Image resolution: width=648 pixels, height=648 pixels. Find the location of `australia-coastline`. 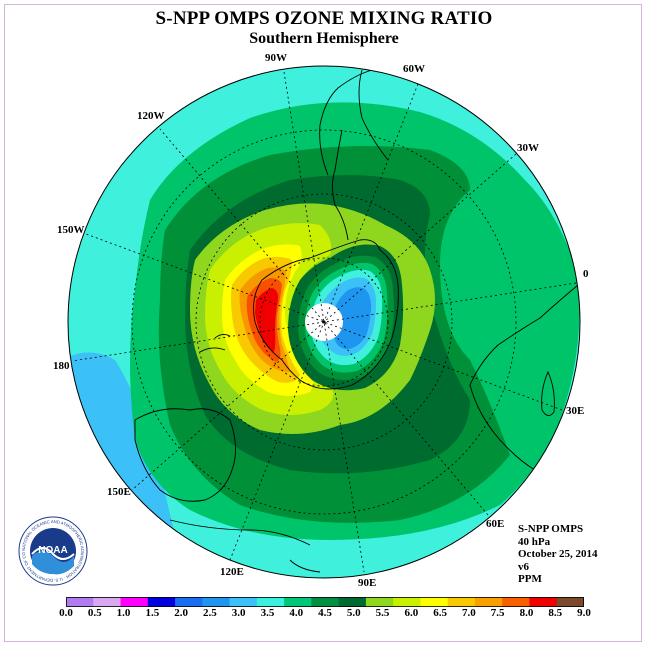

australia-coastline is located at coordinates (185, 455).